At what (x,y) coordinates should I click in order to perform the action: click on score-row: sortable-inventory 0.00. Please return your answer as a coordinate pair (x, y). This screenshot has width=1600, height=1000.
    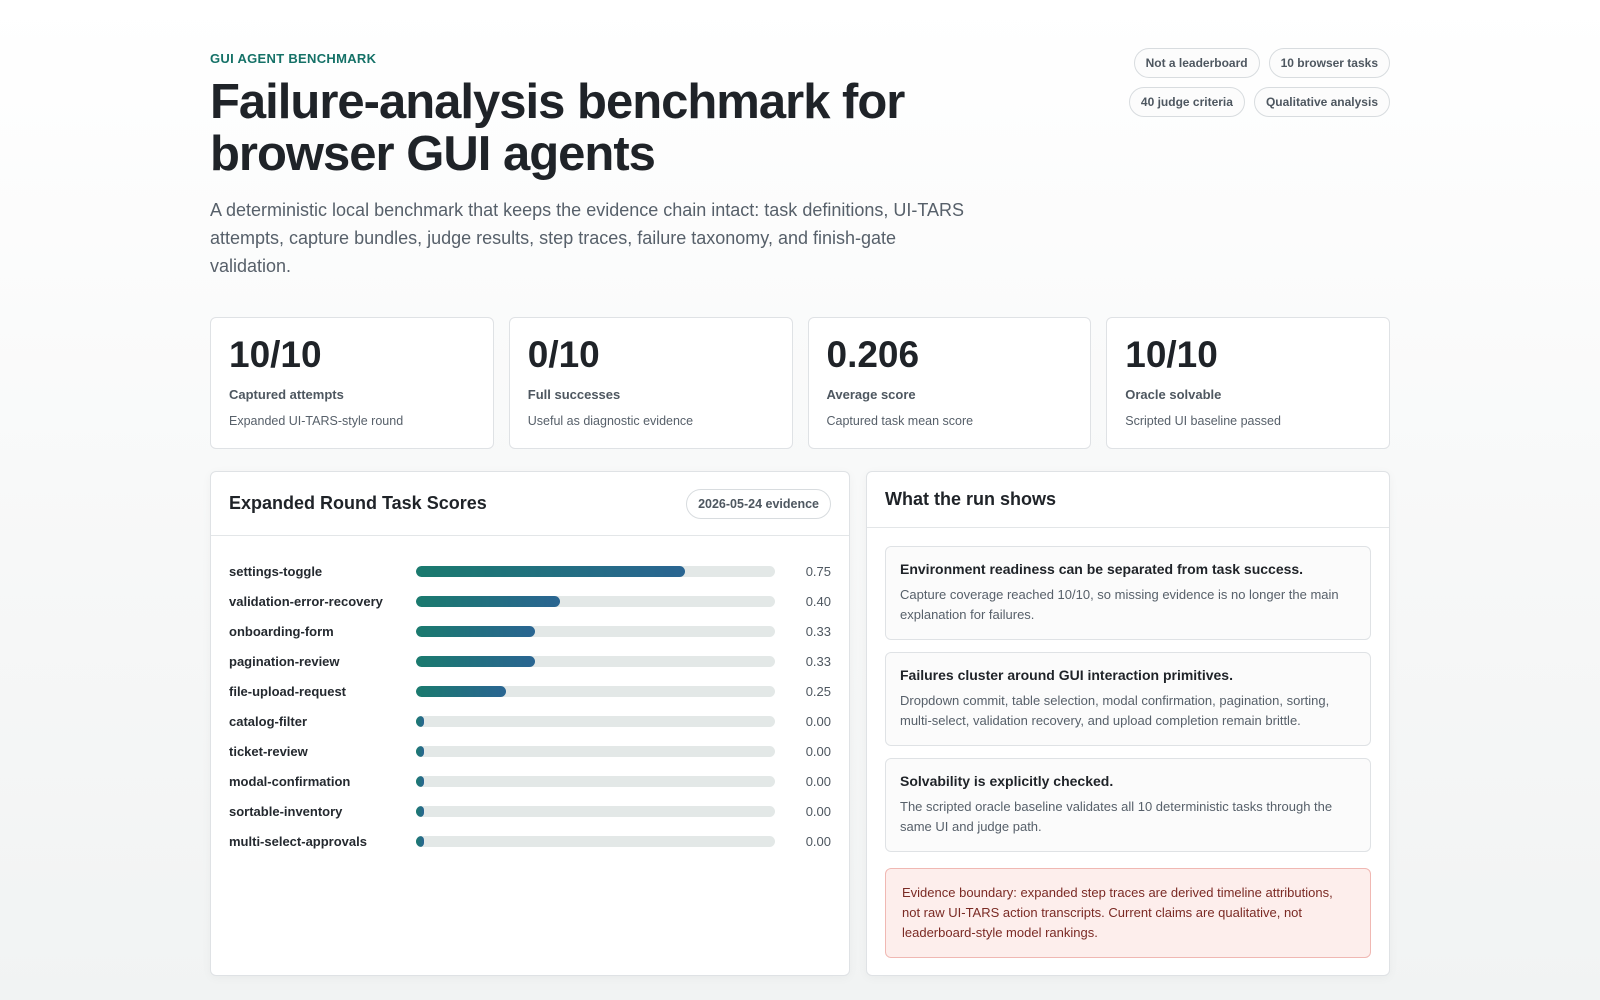
    Looking at the image, I should click on (530, 811).